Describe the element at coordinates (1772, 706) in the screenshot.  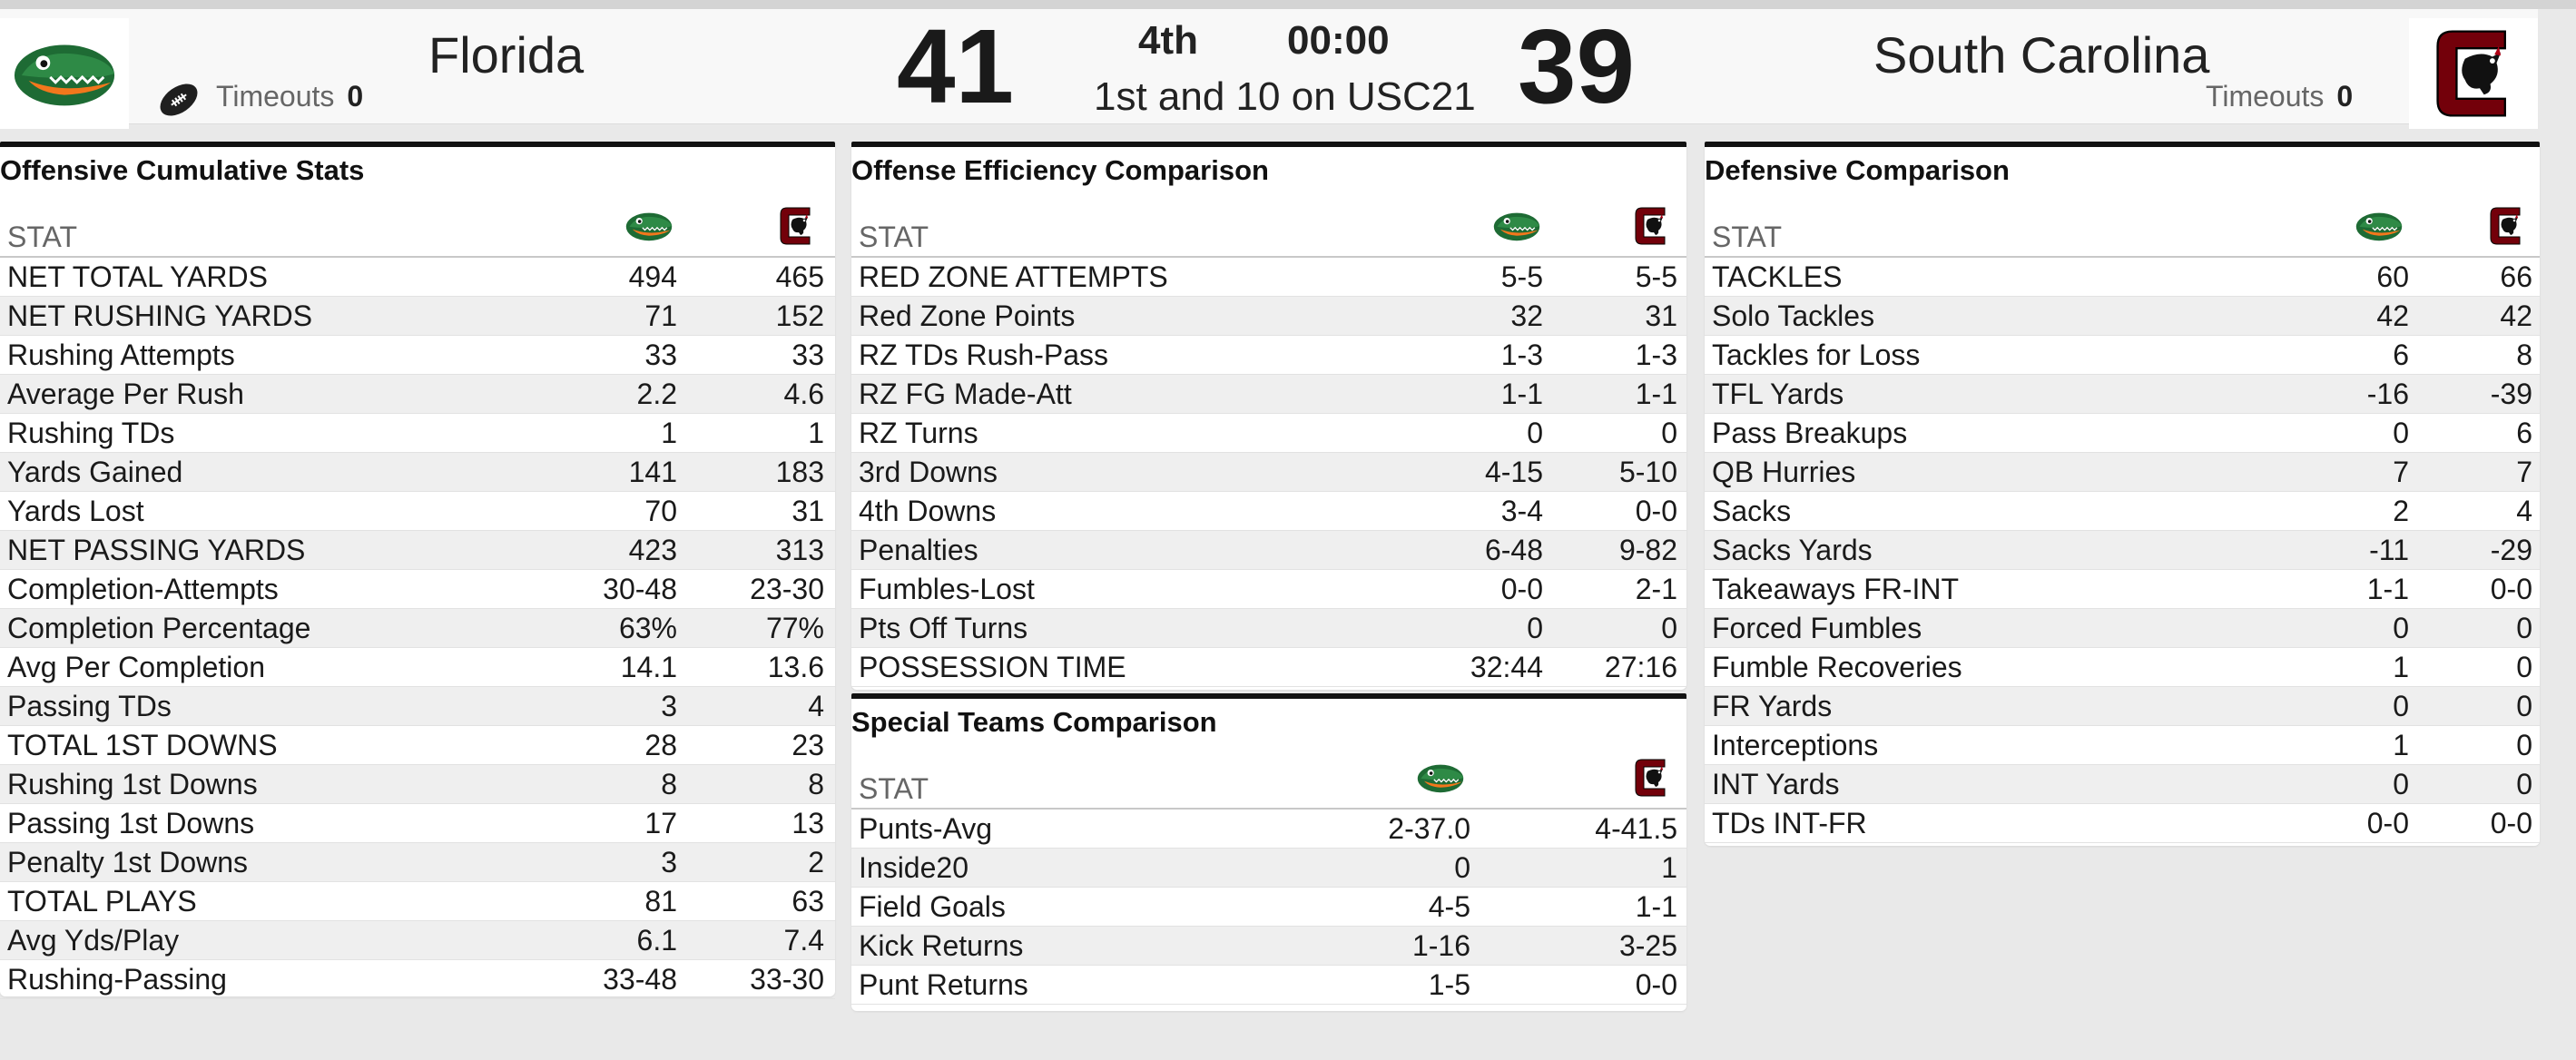
I see `stat-label: FR Yards` at that location.